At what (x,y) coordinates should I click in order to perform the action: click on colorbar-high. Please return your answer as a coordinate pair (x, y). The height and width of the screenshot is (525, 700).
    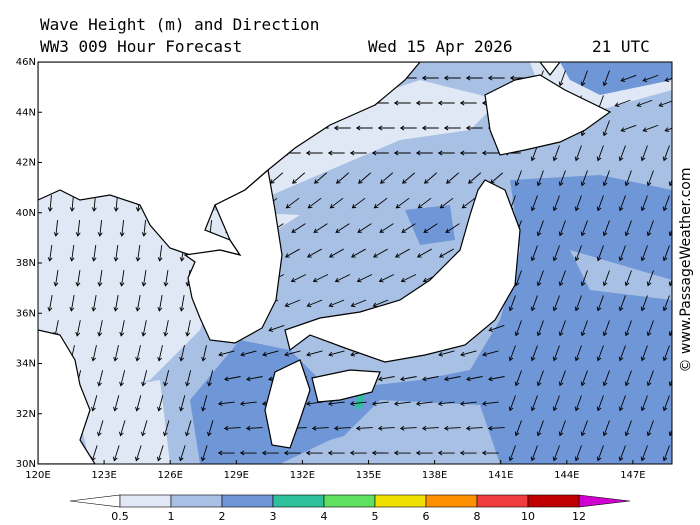
    Looking at the image, I should click on (604, 501).